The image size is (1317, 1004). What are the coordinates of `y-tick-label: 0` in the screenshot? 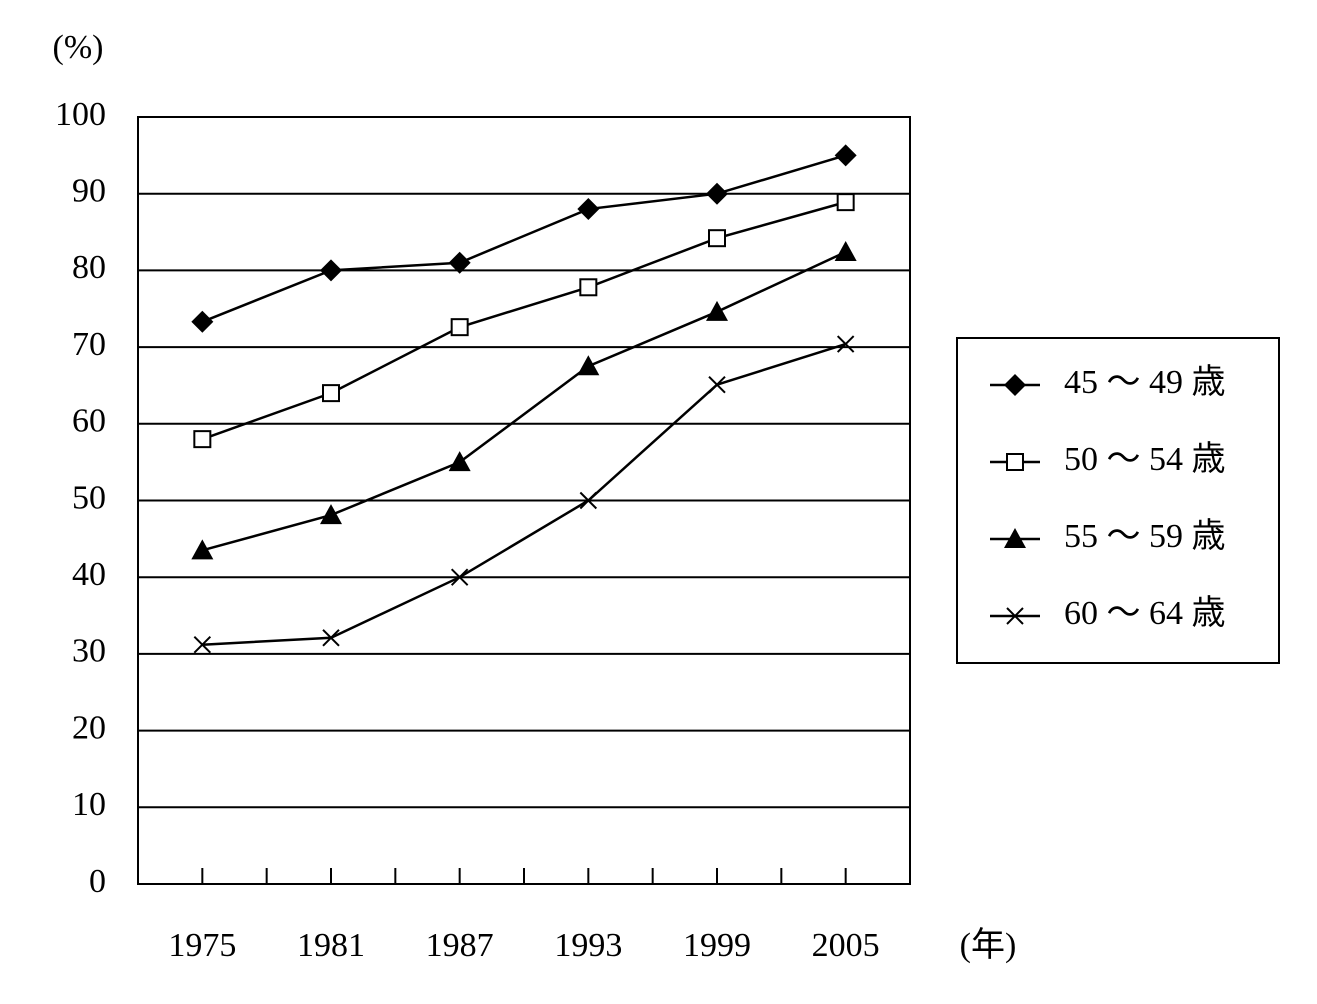 It's located at (97, 881).